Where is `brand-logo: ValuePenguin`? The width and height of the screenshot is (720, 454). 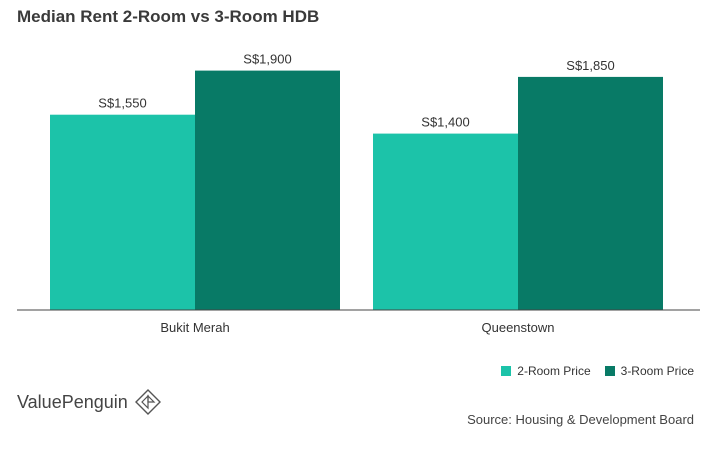
brand-logo: ValuePenguin is located at coordinates (89, 402).